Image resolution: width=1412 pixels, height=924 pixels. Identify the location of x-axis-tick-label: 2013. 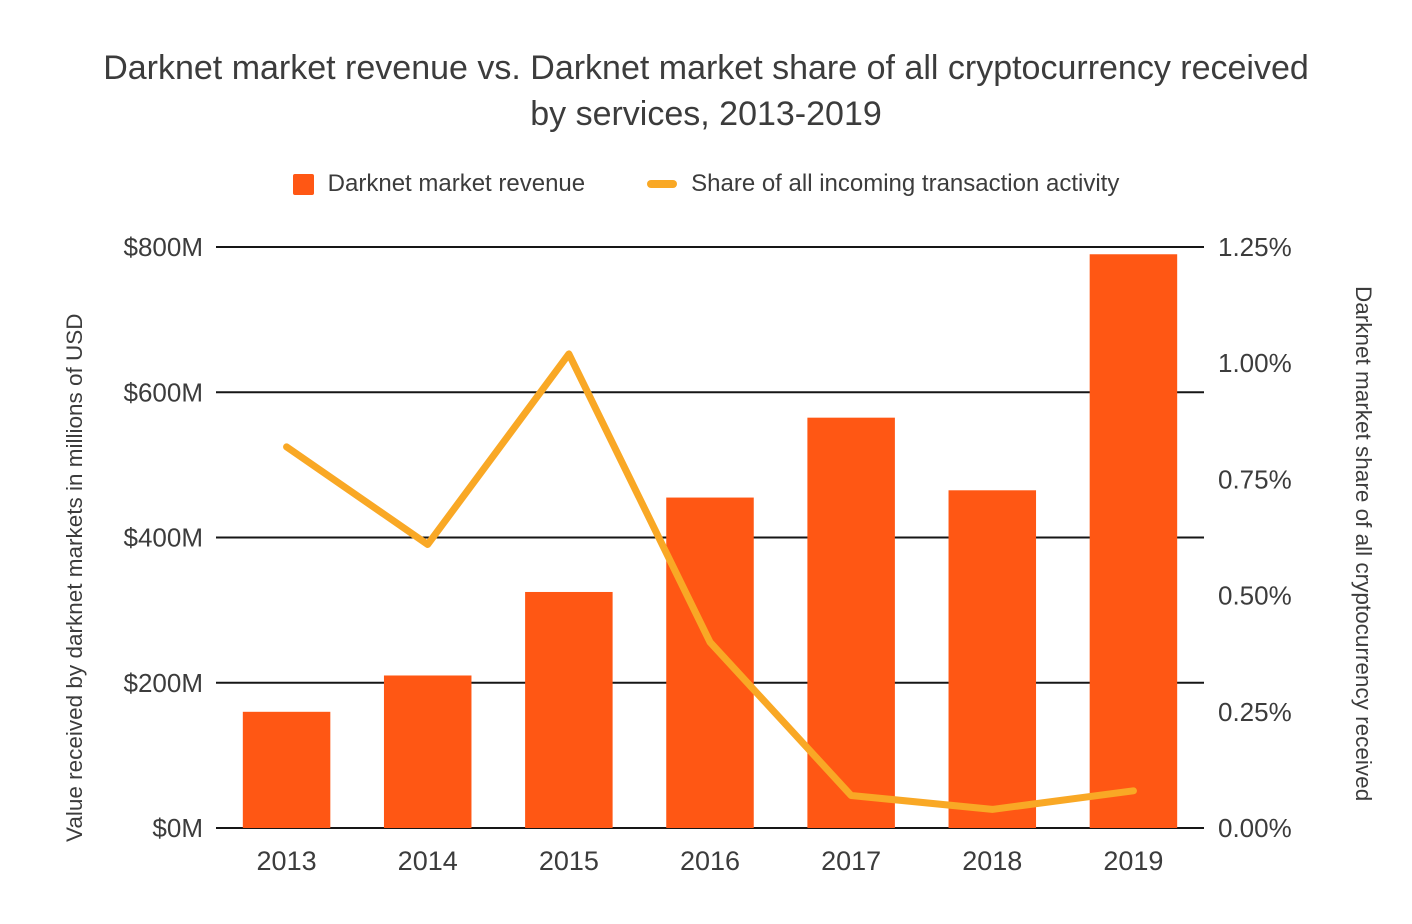
(287, 861).